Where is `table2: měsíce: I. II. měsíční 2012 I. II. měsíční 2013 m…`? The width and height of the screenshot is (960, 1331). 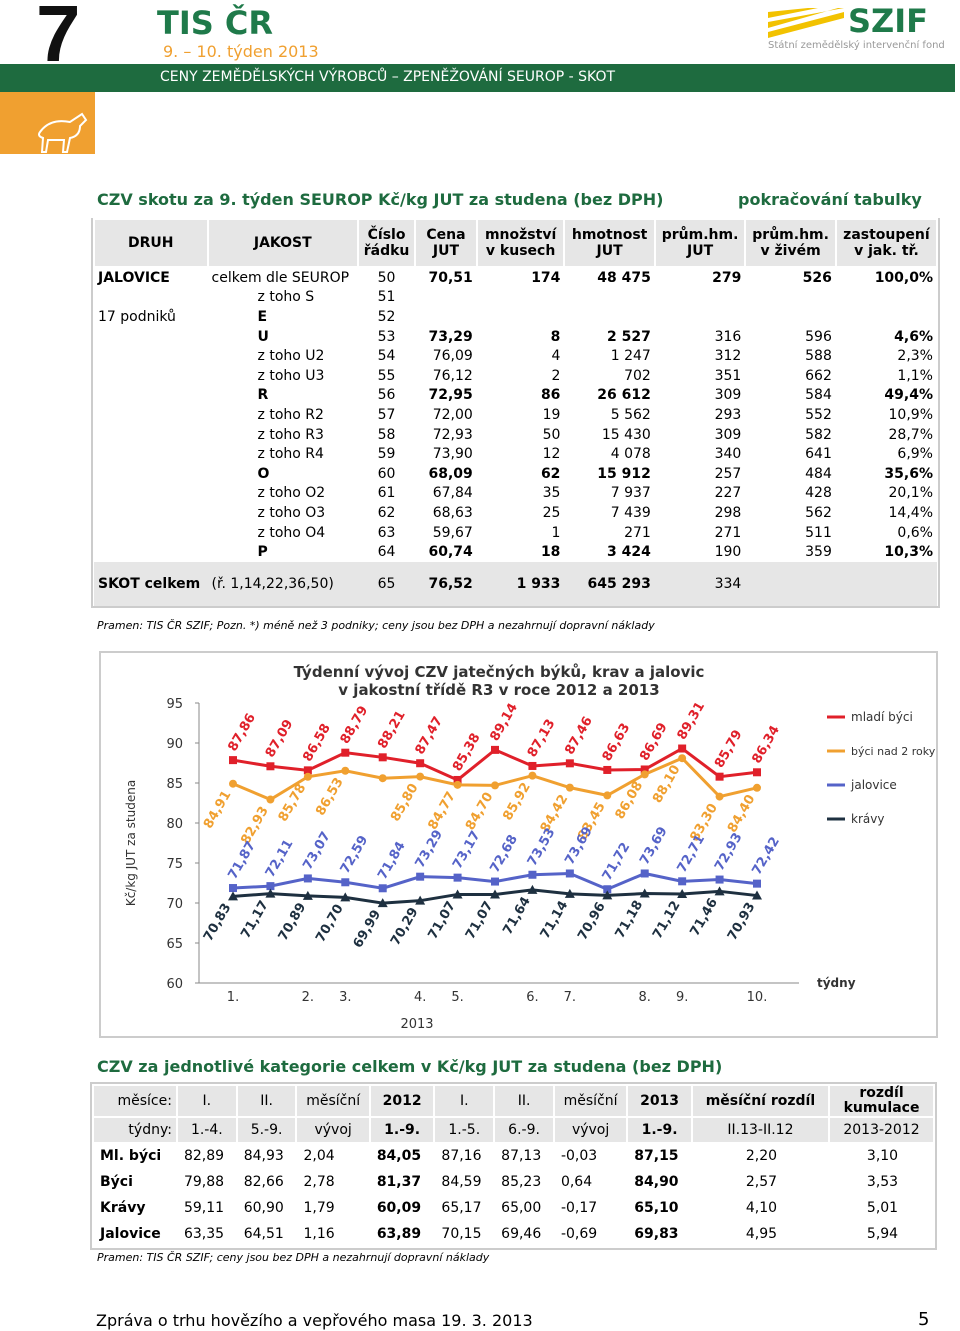 table2: měsíce: I. II. měsíční 2012 I. II. měsíční 2013 m… is located at coordinates (513, 1166).